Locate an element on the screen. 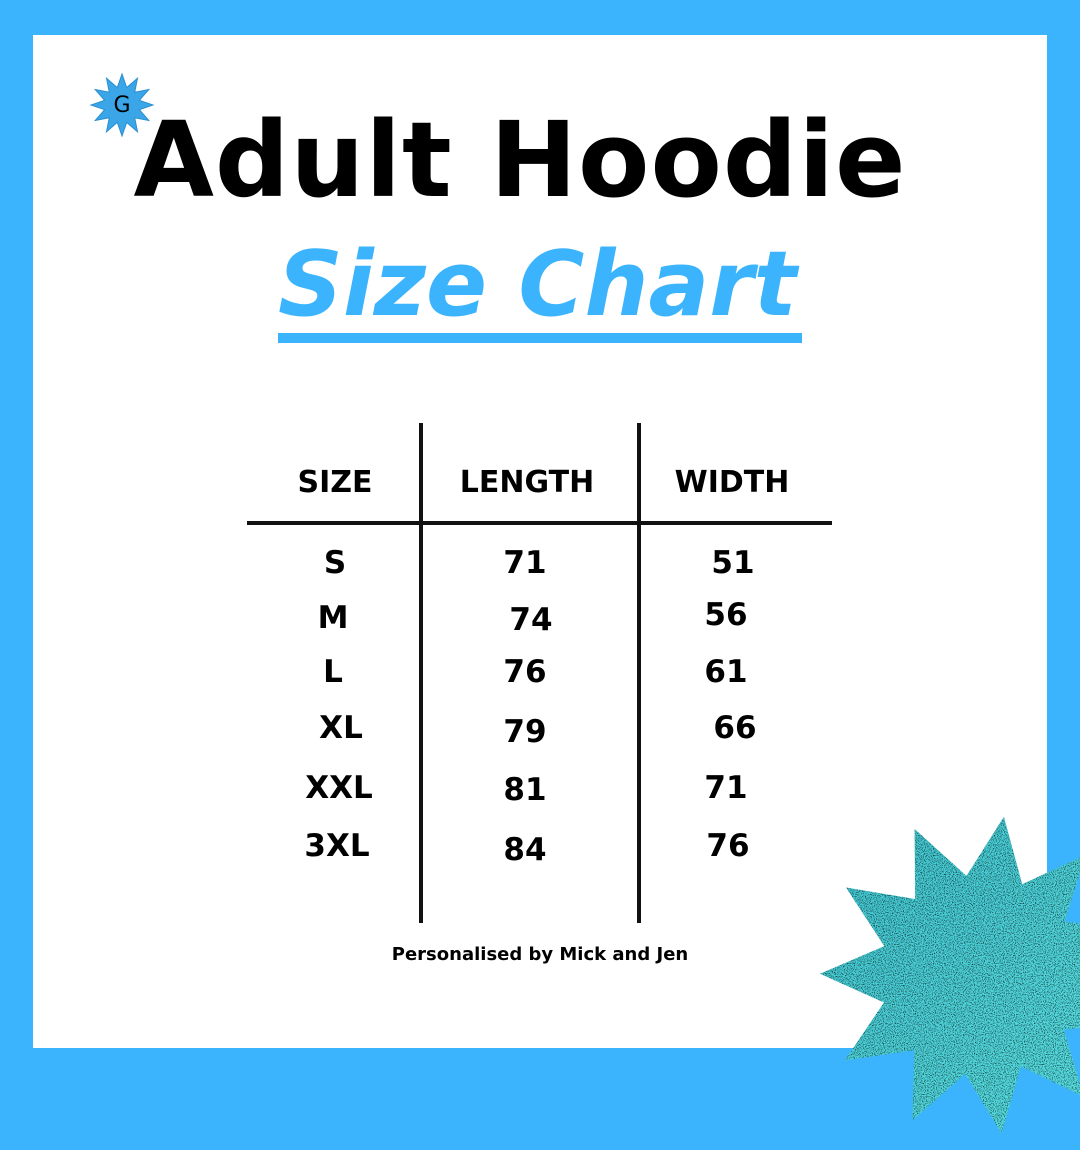 This screenshot has width=1080, height=1150. cell-width: 51 is located at coordinates (733, 563).